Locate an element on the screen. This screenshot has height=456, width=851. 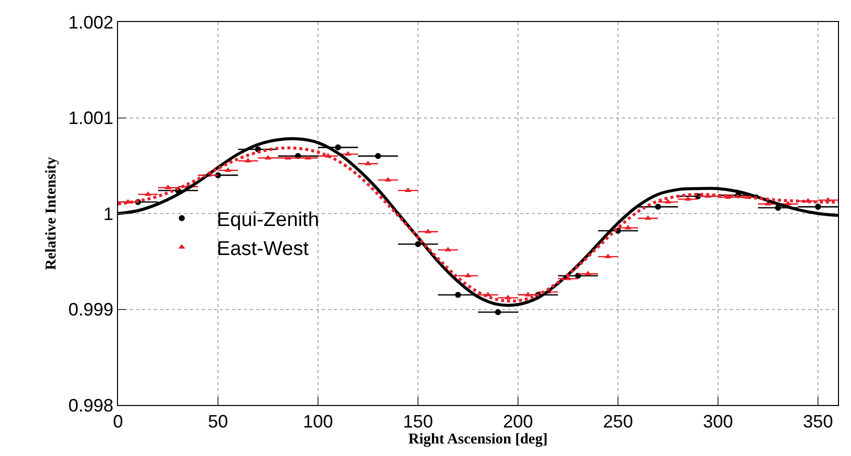
x-tick-label: 100 is located at coordinates (318, 422).